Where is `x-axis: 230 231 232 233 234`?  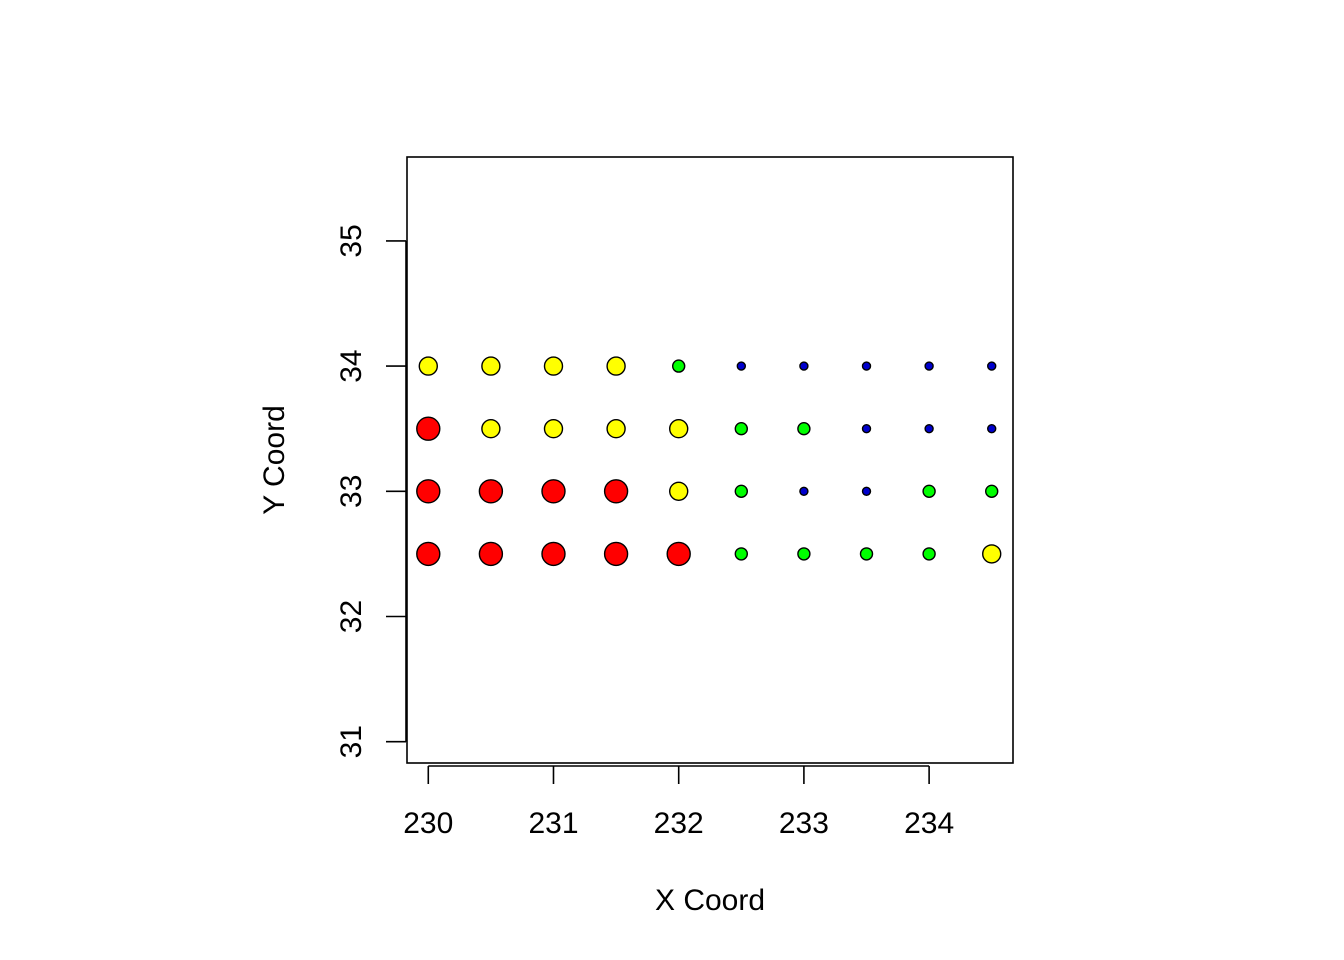 x-axis: 230 231 232 233 234 is located at coordinates (678, 802).